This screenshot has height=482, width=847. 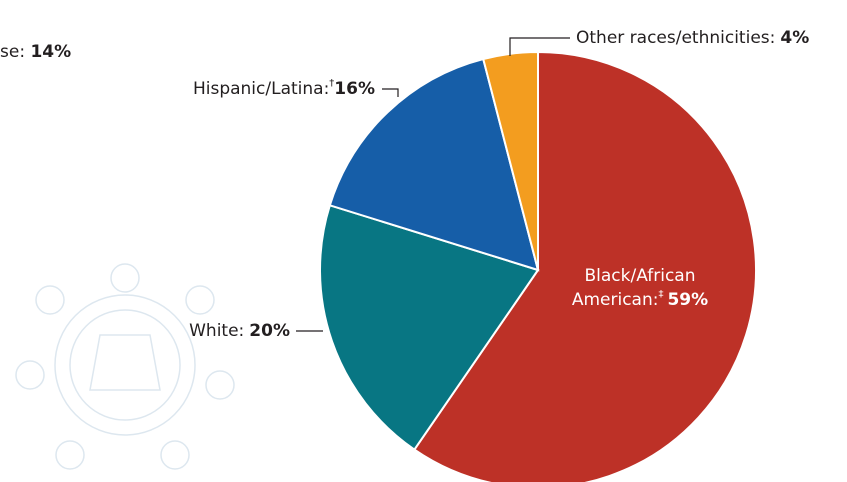 What do you see at coordinates (615, 300) in the screenshot?
I see `category-label-cont: American:` at bounding box center [615, 300].